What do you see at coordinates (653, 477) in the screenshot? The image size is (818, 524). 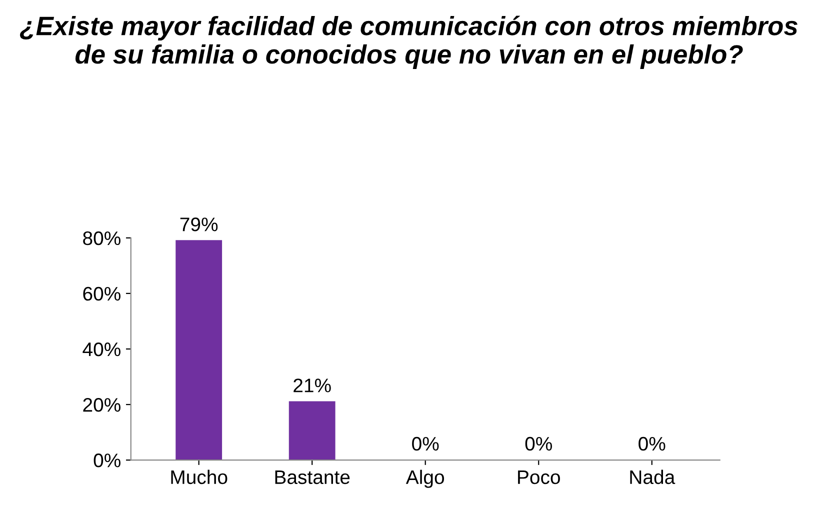 I see `x-tick-label: Nada` at bounding box center [653, 477].